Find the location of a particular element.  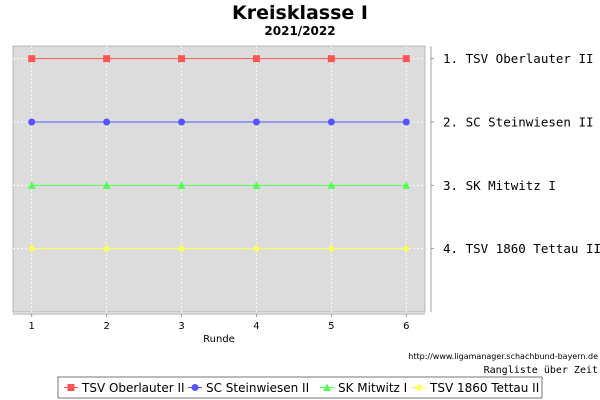

x-axis-label: Runde is located at coordinates (219, 339).